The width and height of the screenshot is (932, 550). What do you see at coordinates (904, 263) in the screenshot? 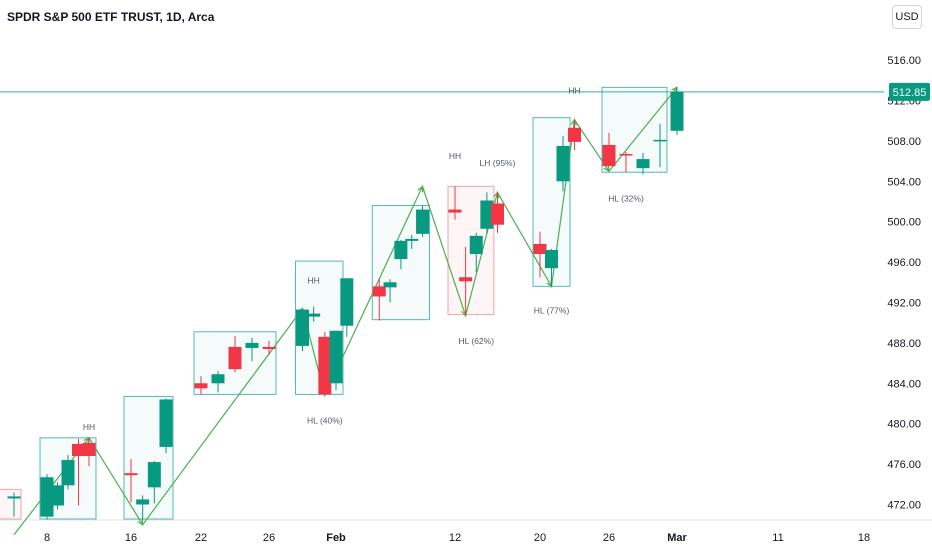
I see `y-tick-label: 496.00` at bounding box center [904, 263].